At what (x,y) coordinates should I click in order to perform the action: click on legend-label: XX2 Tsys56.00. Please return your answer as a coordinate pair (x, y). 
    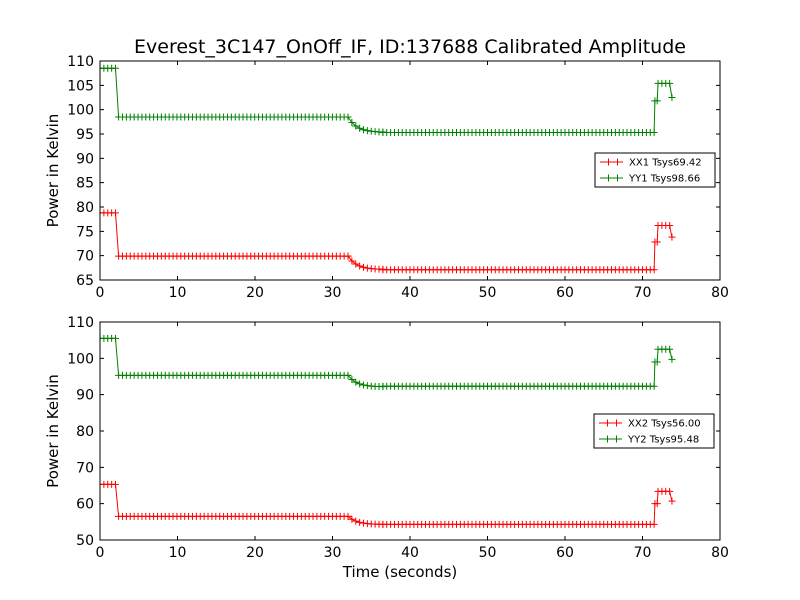
    Looking at the image, I should click on (664, 424).